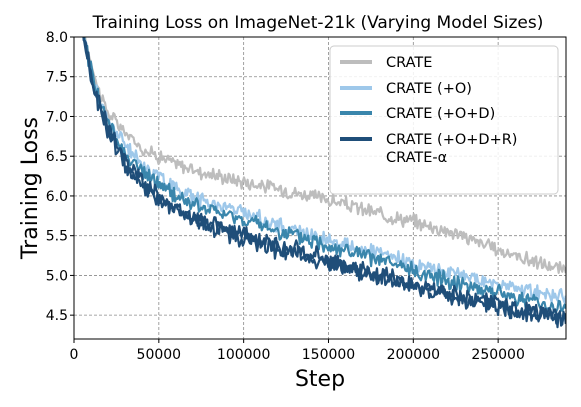 This screenshot has height=407, width=581. What do you see at coordinates (409, 63) in the screenshot?
I see `legend-label: CRATE` at bounding box center [409, 63].